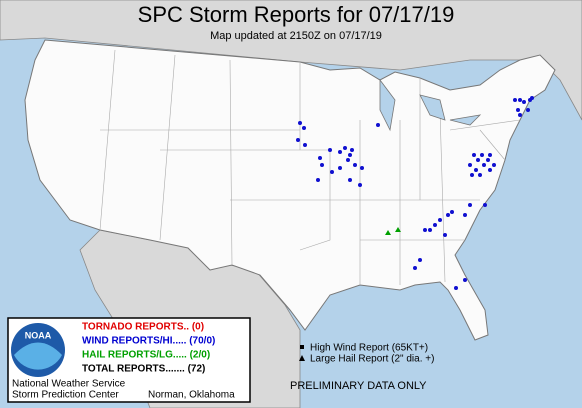 The image size is (582, 408). What do you see at coordinates (369, 348) in the screenshot?
I see `key-text: High Wind Report (65KT+)` at bounding box center [369, 348].